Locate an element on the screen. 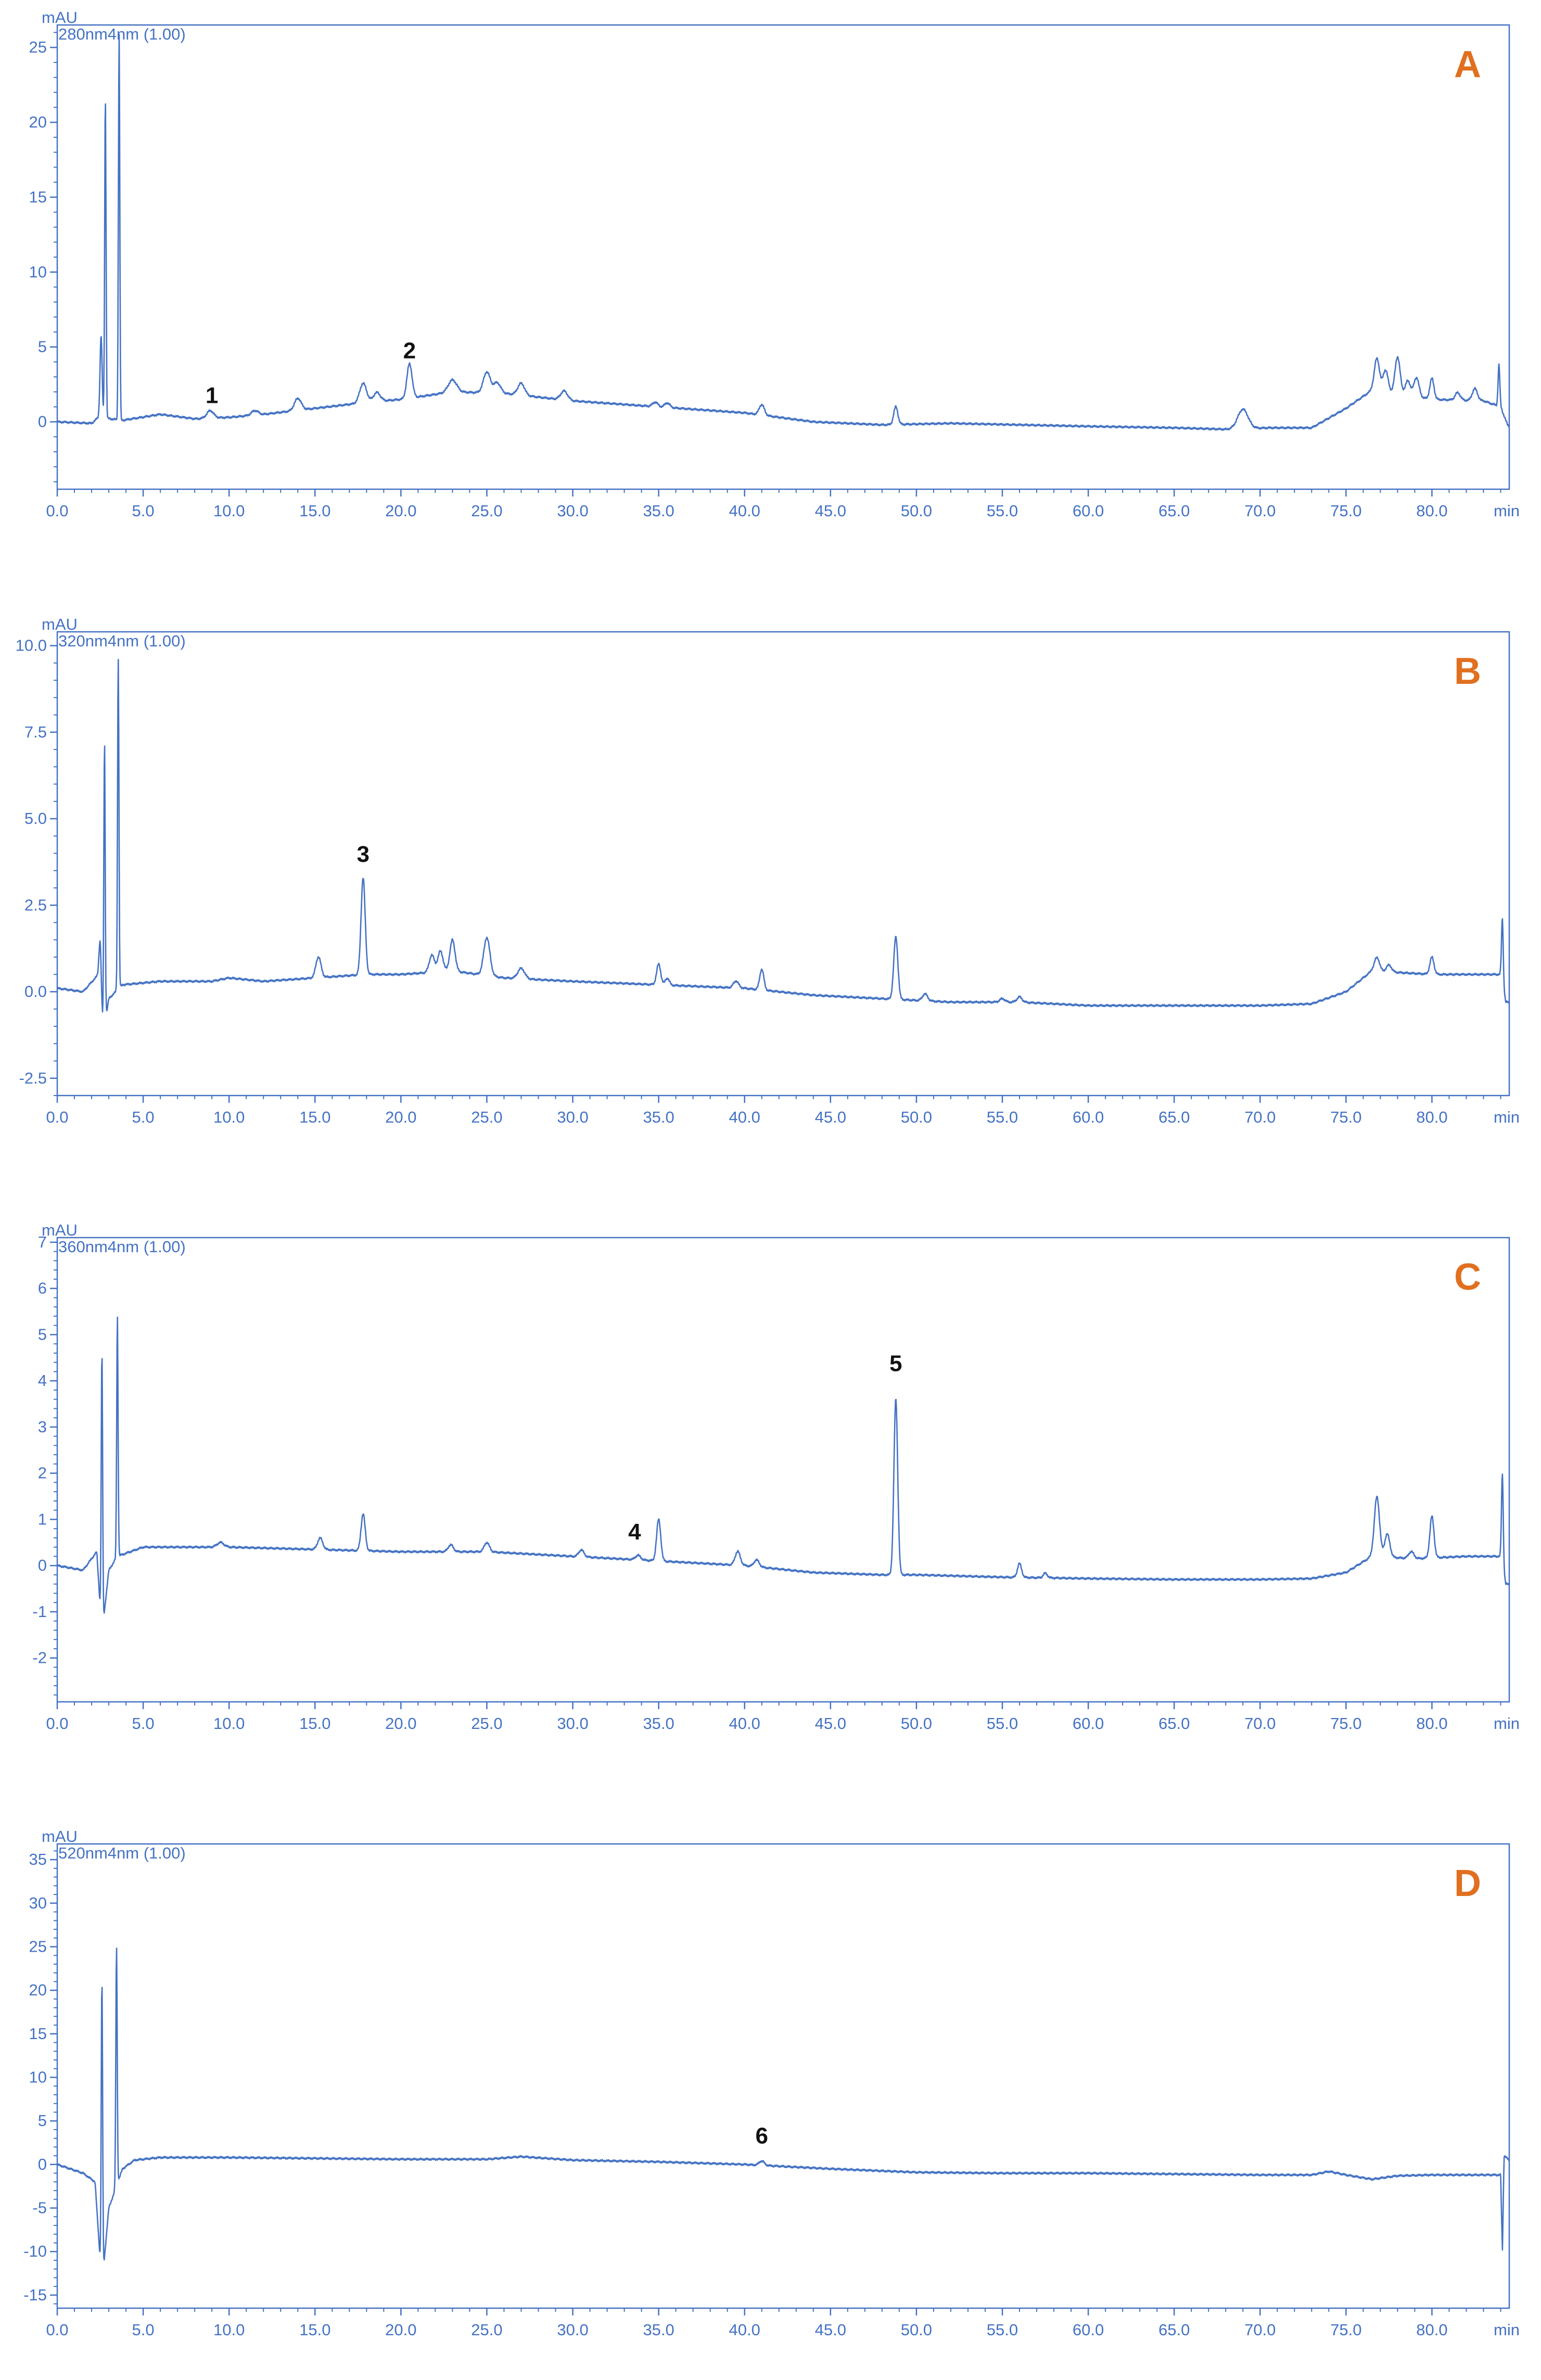  panel-letter: A is located at coordinates (1467, 64).